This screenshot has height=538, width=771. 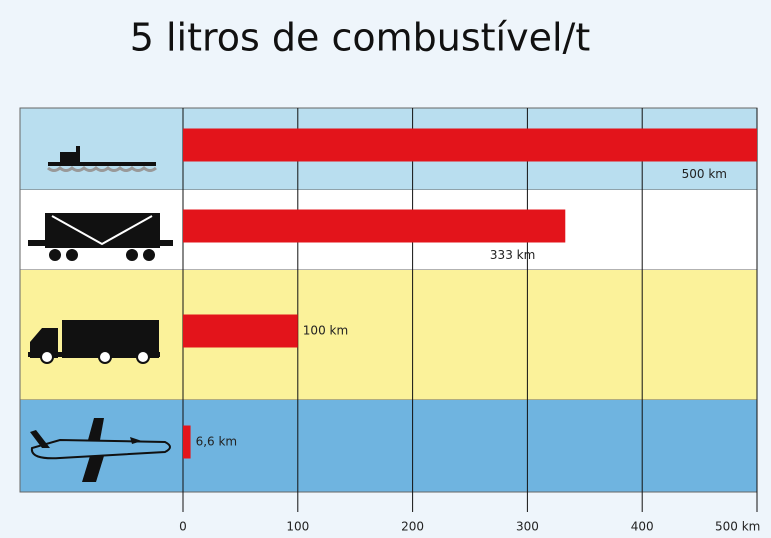 I want to click on x-tick-label: 100, so click(x=297, y=527).